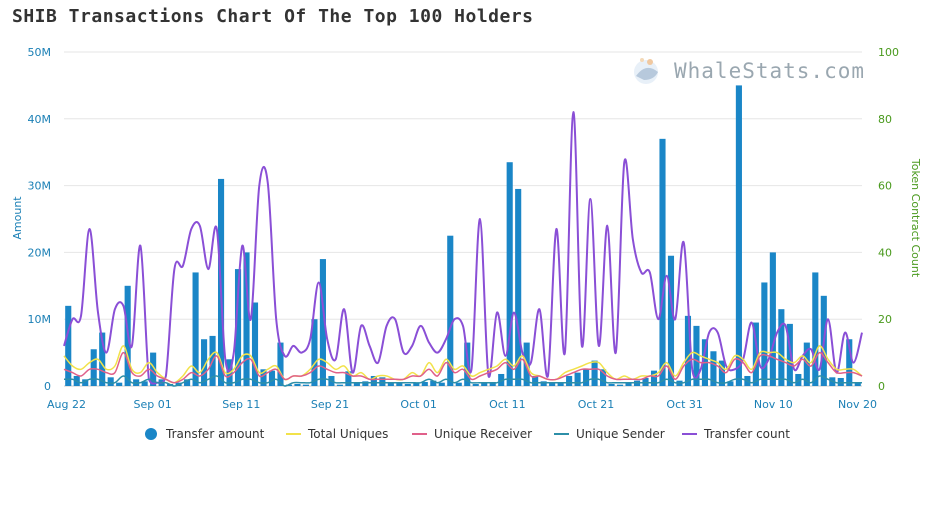  I want to click on line-unique-sender, so click(462, 381).